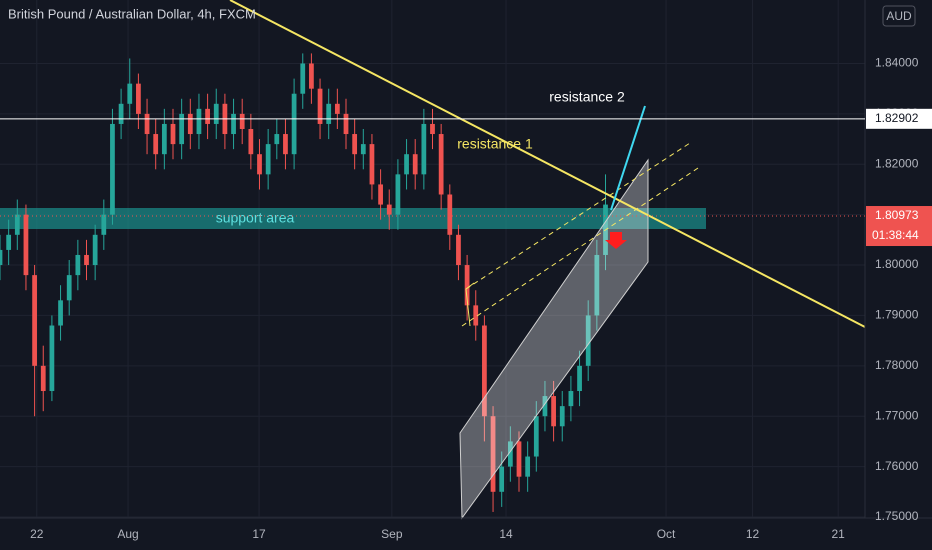 The image size is (932, 550). I want to click on x-tick-label: 22, so click(37, 534).